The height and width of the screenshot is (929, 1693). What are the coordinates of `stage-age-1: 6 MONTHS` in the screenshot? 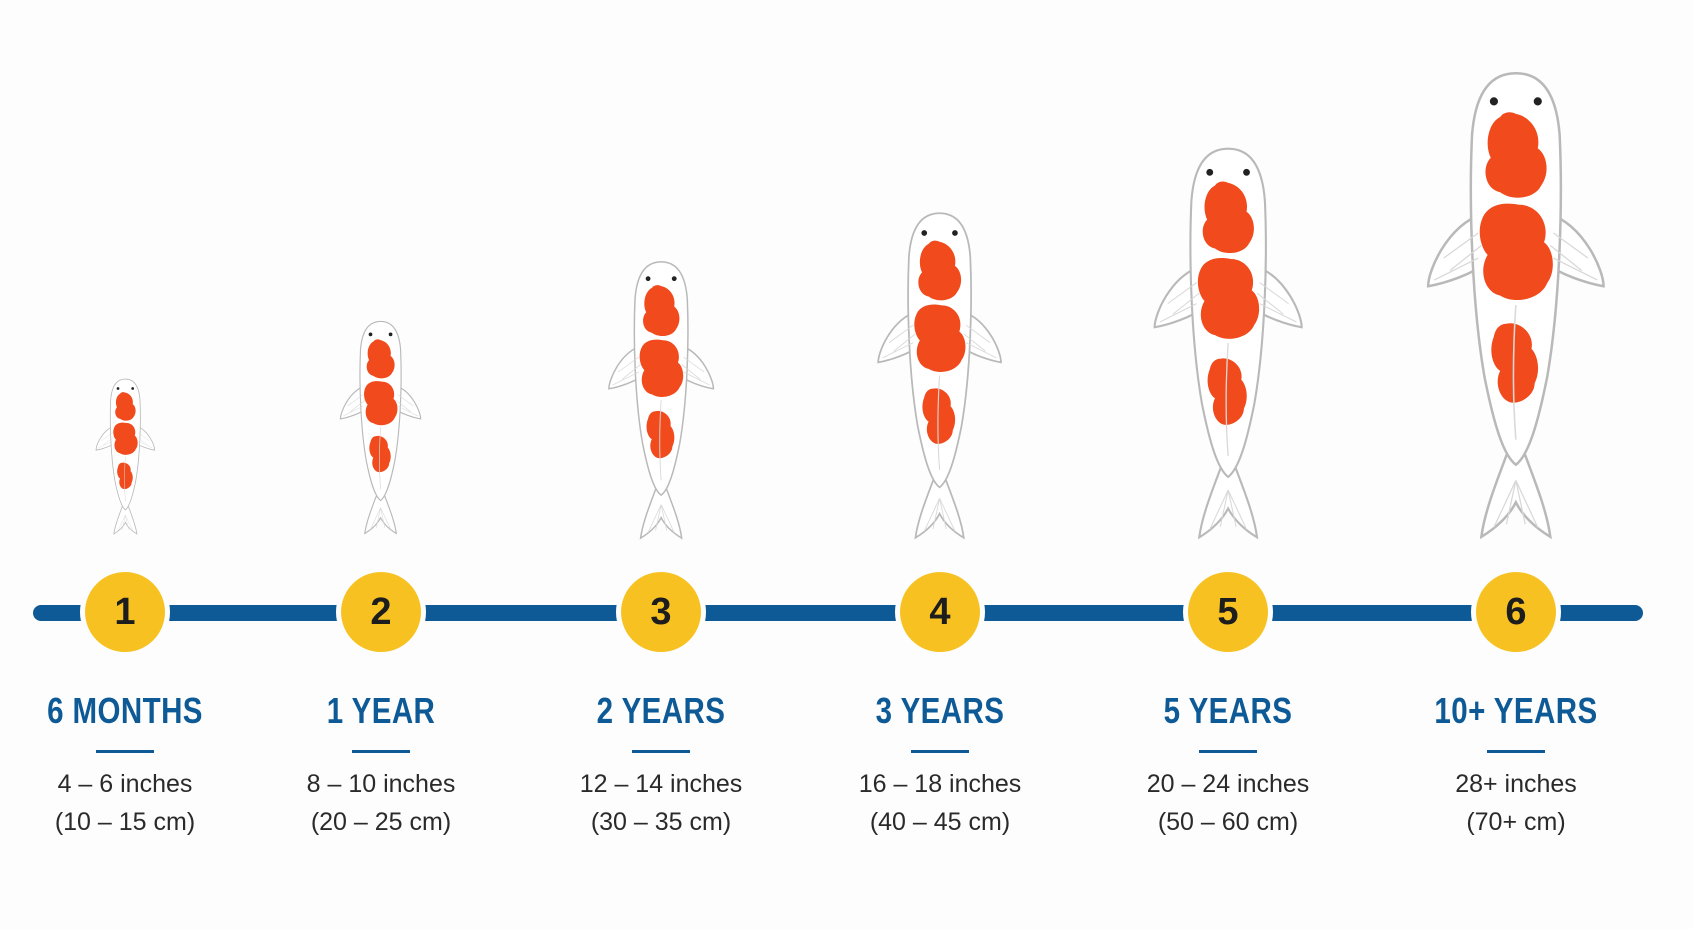 It's located at (125, 710).